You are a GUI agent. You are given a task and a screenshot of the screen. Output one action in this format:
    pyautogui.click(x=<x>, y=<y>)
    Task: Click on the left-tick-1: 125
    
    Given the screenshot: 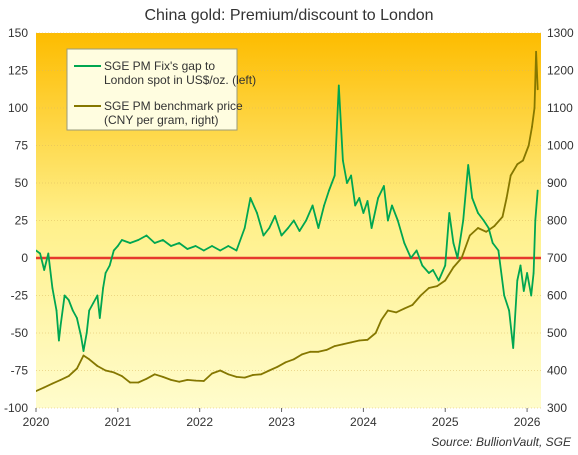 What is the action you would take?
    pyautogui.click(x=18, y=71)
    